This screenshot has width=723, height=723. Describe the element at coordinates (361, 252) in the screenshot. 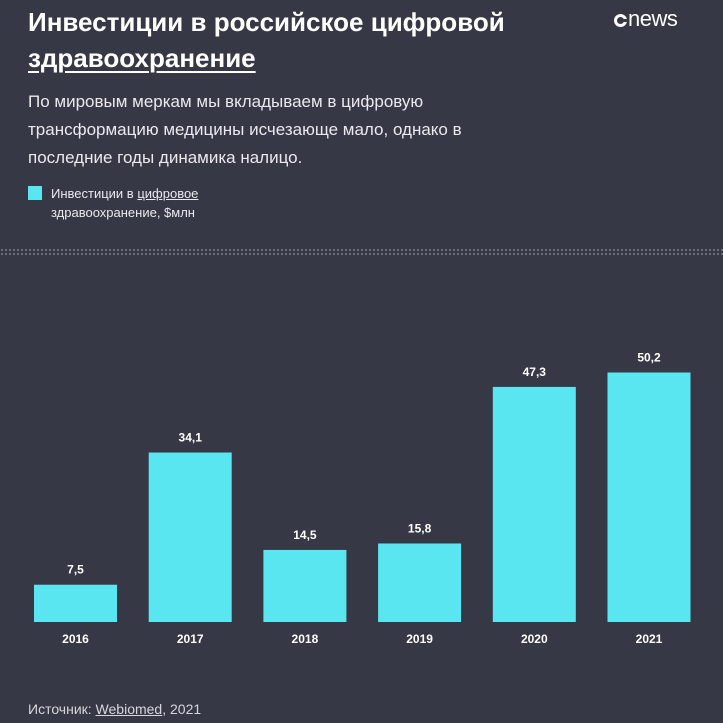

I see `dotted-divider` at that location.